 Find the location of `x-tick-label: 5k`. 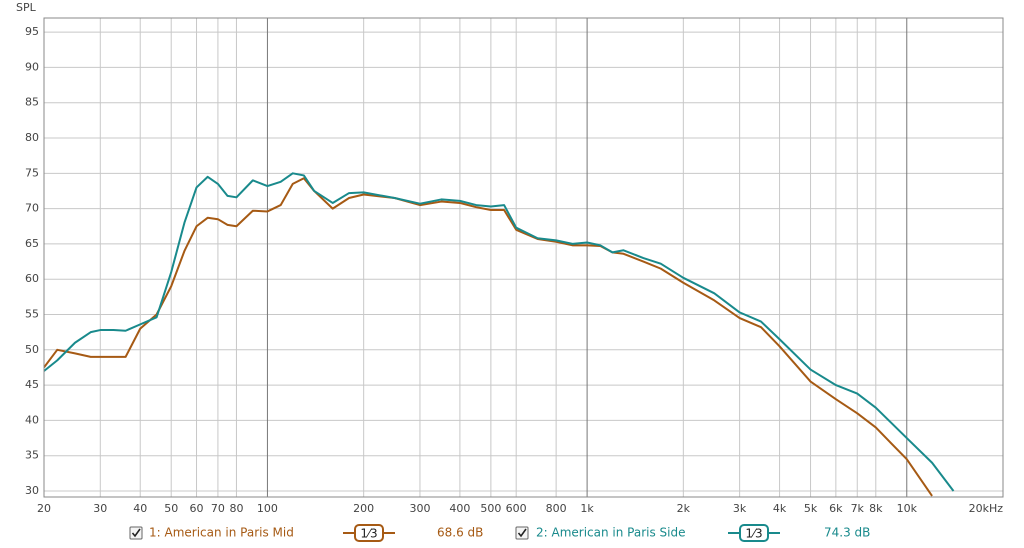

x-tick-label: 5k is located at coordinates (811, 508).